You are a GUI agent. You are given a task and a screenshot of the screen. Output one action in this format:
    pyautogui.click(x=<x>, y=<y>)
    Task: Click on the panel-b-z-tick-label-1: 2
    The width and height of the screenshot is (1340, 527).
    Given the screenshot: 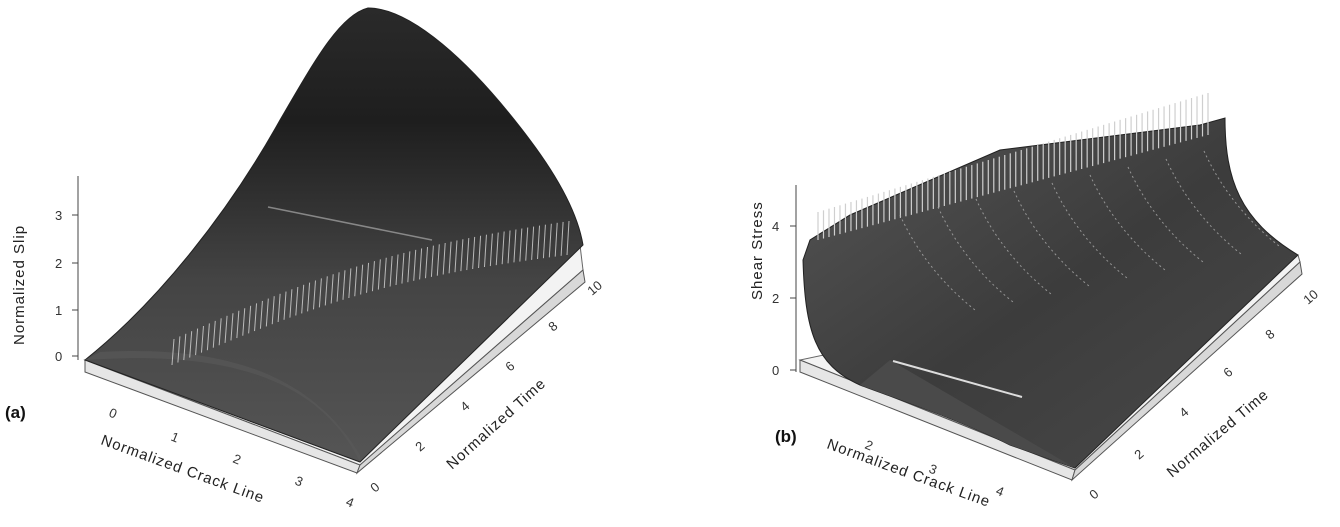 What is the action you would take?
    pyautogui.click(x=775, y=298)
    